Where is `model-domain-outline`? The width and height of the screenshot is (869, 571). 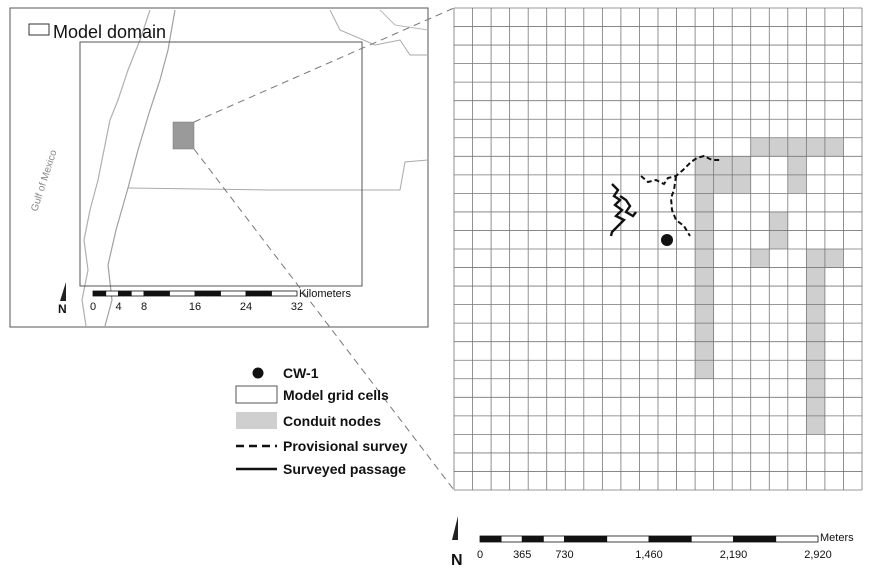 model-domain-outline is located at coordinates (221, 164).